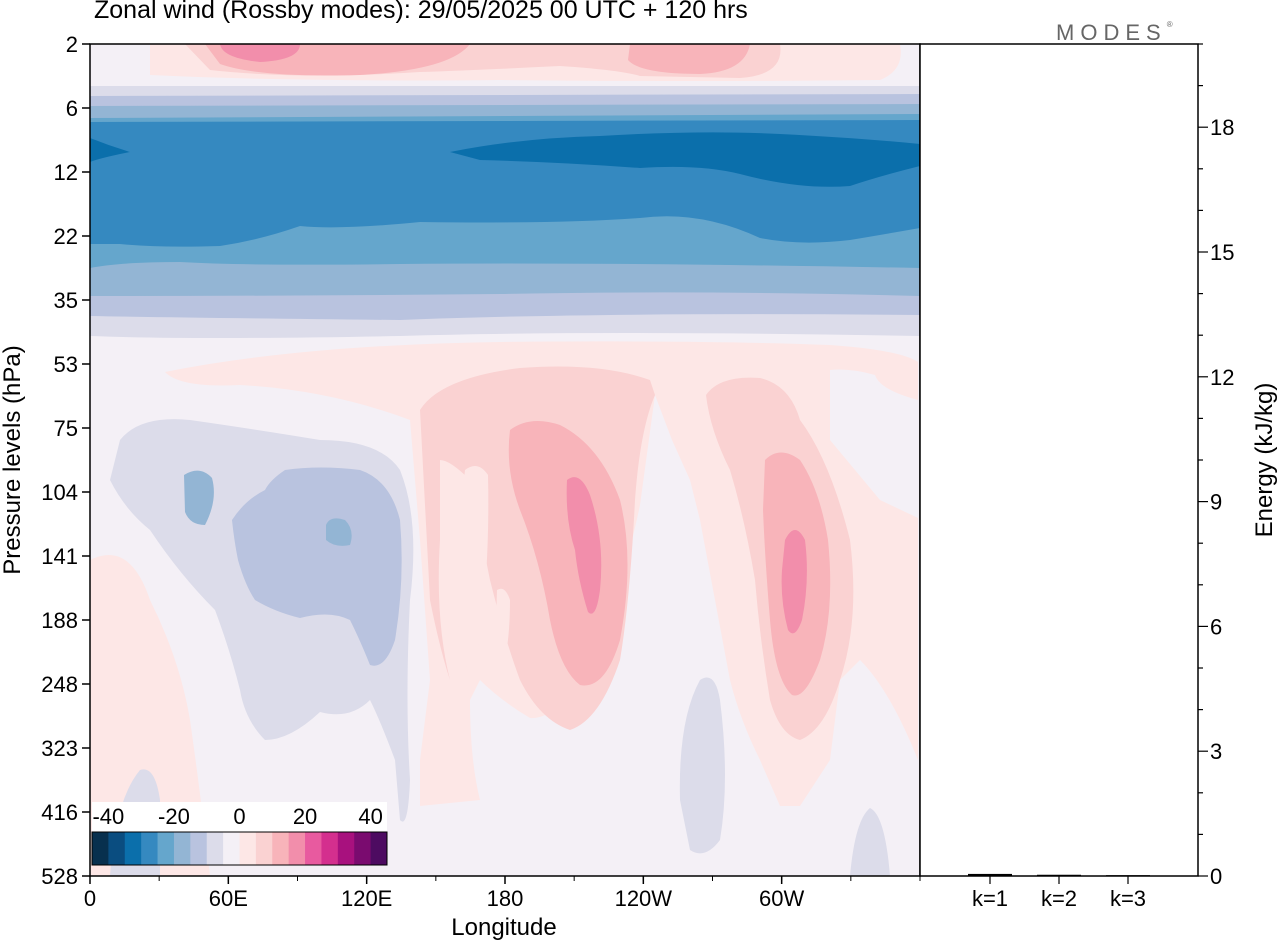 This screenshot has width=1280, height=942. I want to click on energy-bar-label: k=3, so click(1128, 898).